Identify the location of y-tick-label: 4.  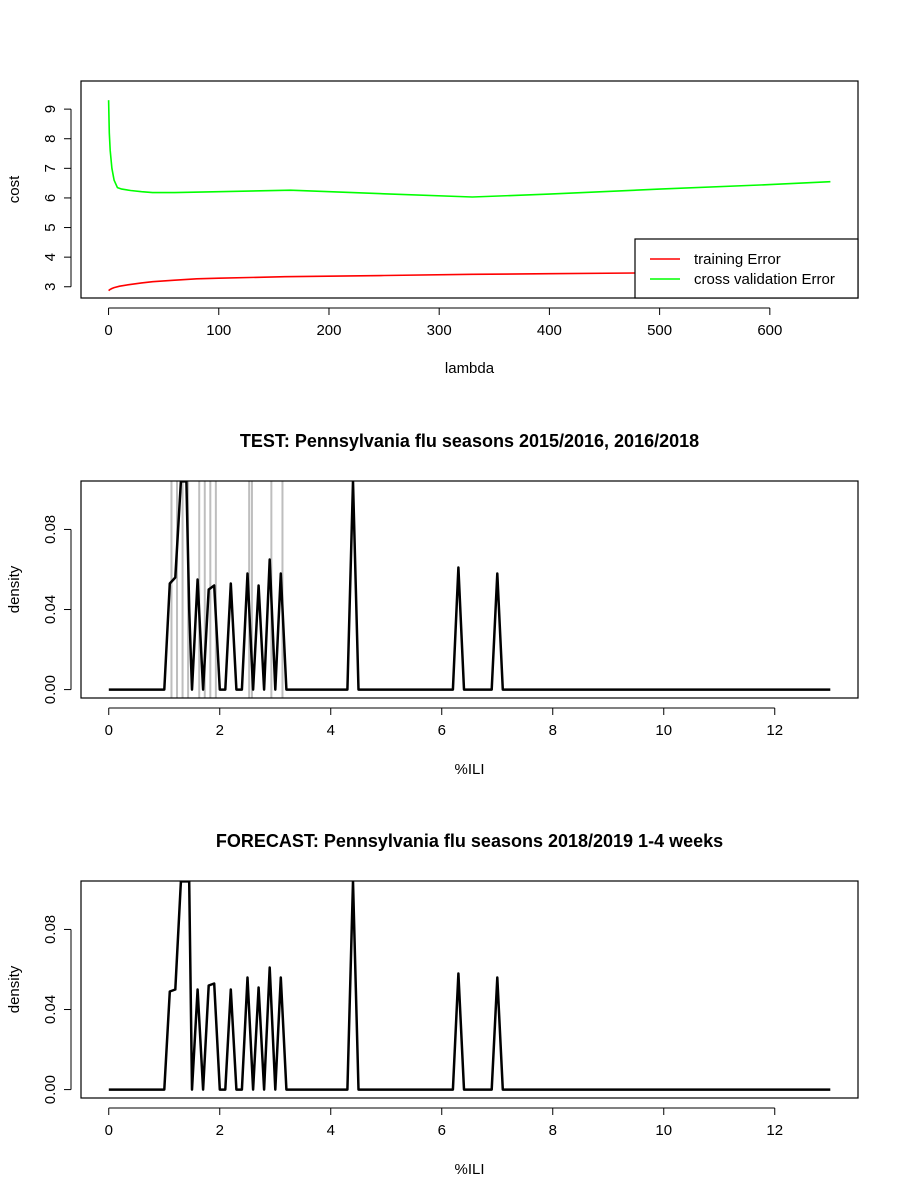
(50, 257).